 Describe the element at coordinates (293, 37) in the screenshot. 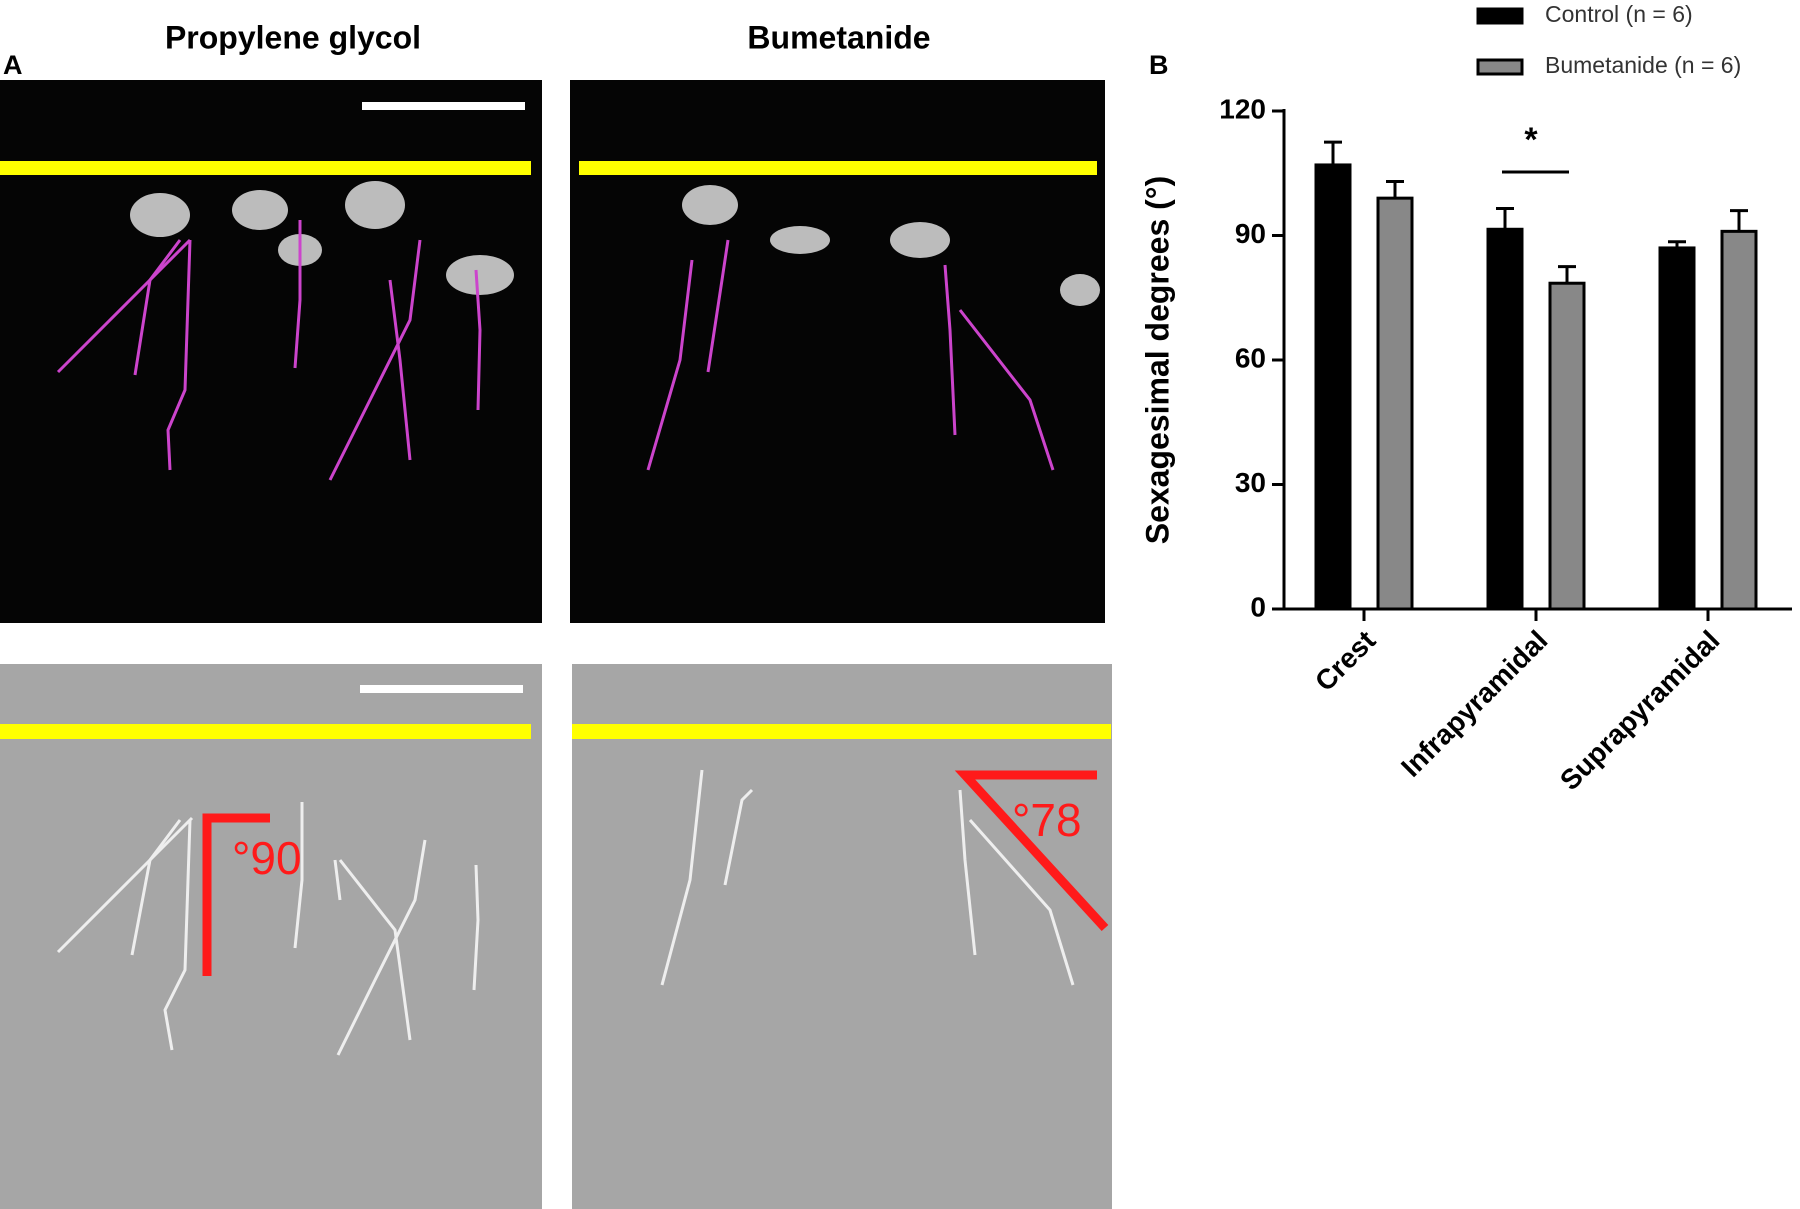

I see `column-title: Propylene glycol` at that location.